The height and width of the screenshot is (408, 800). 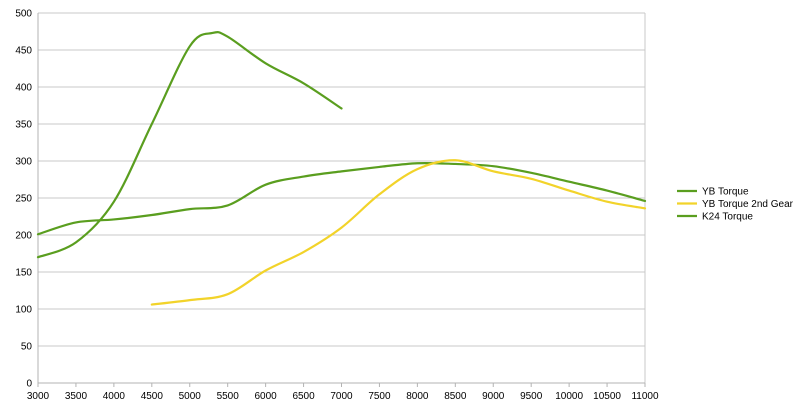 I want to click on x-tick-label: 6000, so click(x=266, y=396).